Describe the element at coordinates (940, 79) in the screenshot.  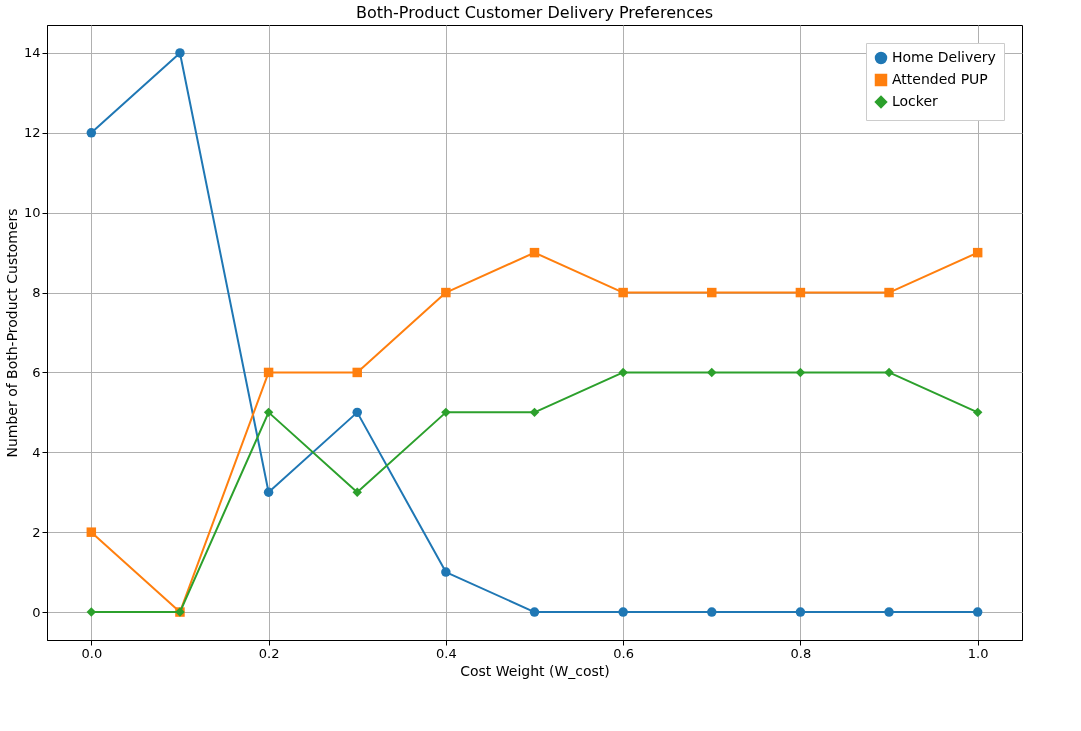
I see `legend-label: Attended PUP` at that location.